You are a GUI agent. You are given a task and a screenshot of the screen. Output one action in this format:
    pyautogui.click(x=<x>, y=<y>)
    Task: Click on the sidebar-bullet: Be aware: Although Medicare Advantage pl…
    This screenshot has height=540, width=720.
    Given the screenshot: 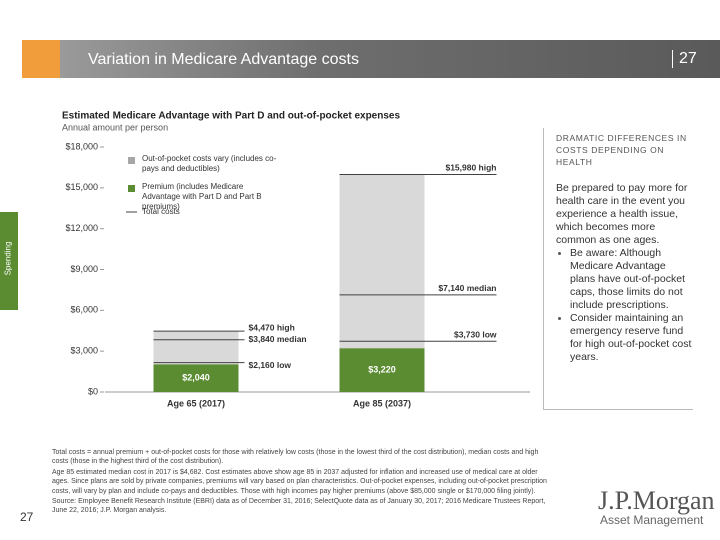 What is the action you would take?
    pyautogui.click(x=625, y=279)
    